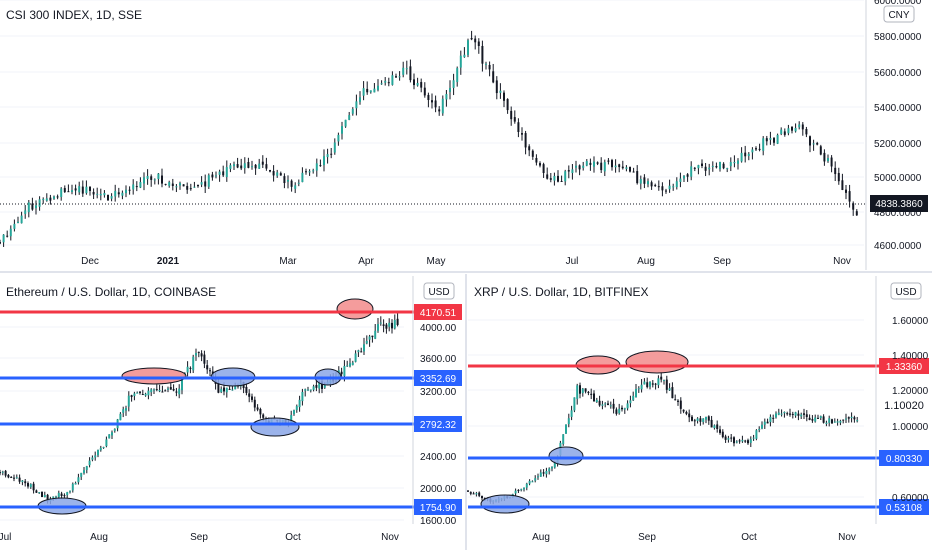  Describe the element at coordinates (898, 37) in the screenshot. I see `price-tick-label: 5800.0000` at that location.